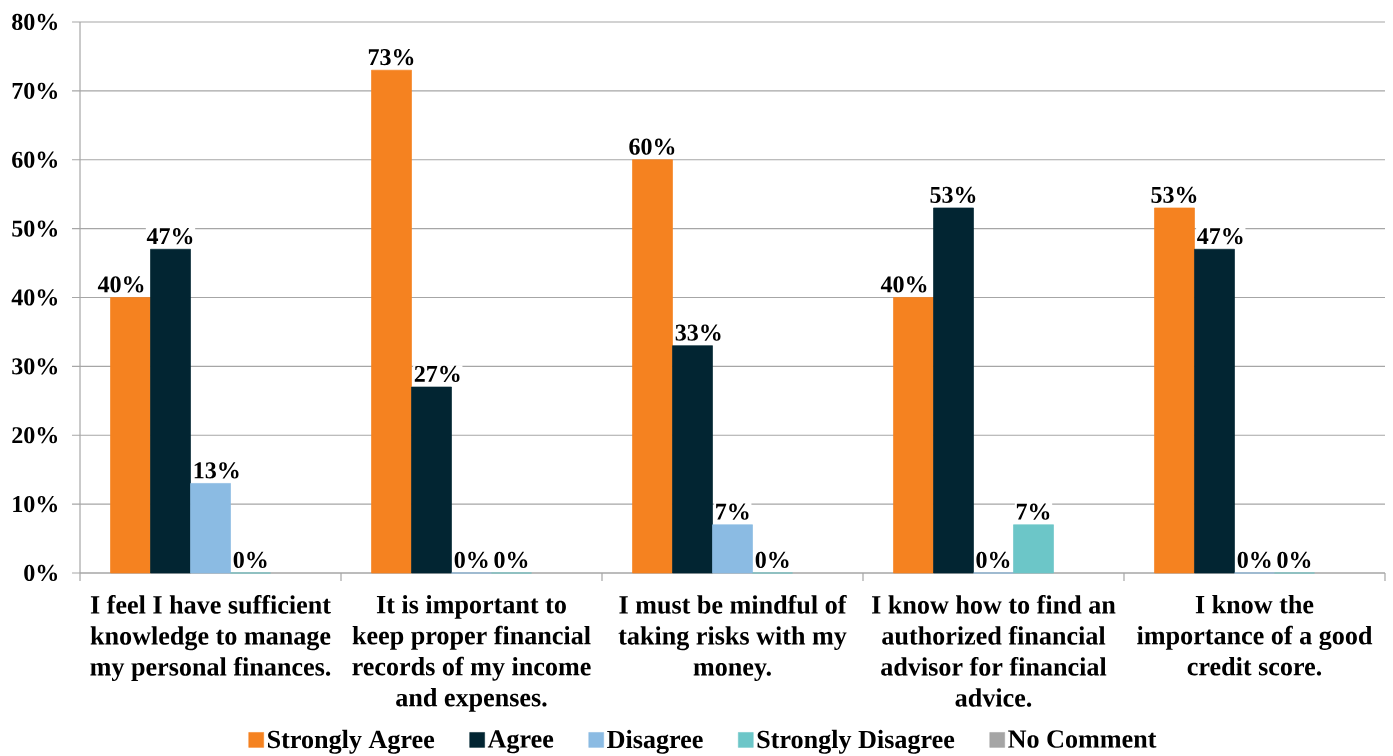 The width and height of the screenshot is (1393, 756). What do you see at coordinates (698, 332) in the screenshot?
I see `data-label: 33%` at bounding box center [698, 332].